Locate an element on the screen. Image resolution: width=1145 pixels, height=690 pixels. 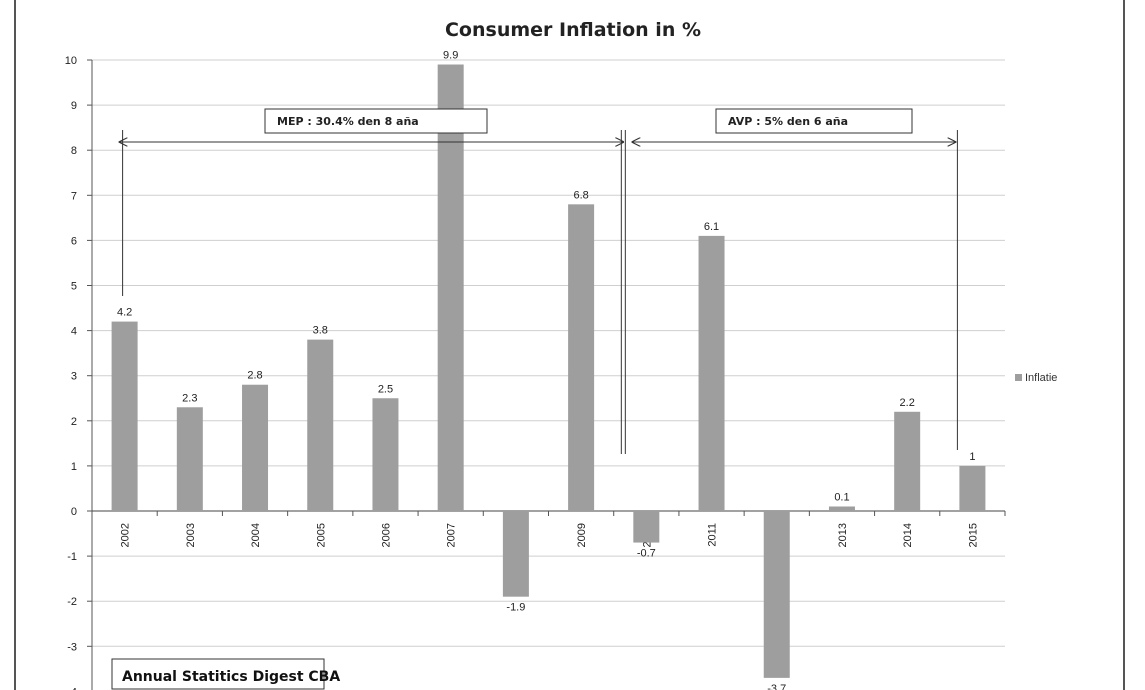
x-tick-label-2005: 2005 is located at coordinates (321, 535).